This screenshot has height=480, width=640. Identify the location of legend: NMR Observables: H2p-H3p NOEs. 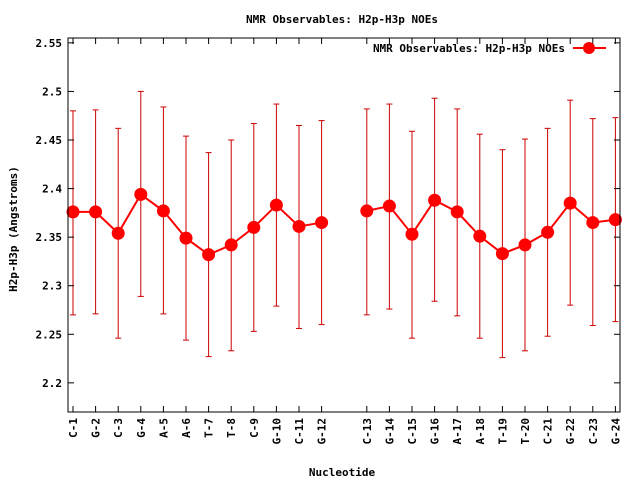
(489, 48).